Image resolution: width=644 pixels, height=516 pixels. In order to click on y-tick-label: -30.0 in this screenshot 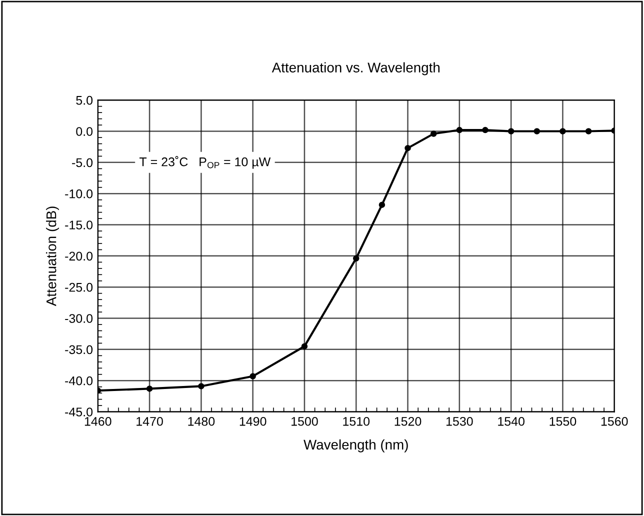, I will do `click(79, 318)`.